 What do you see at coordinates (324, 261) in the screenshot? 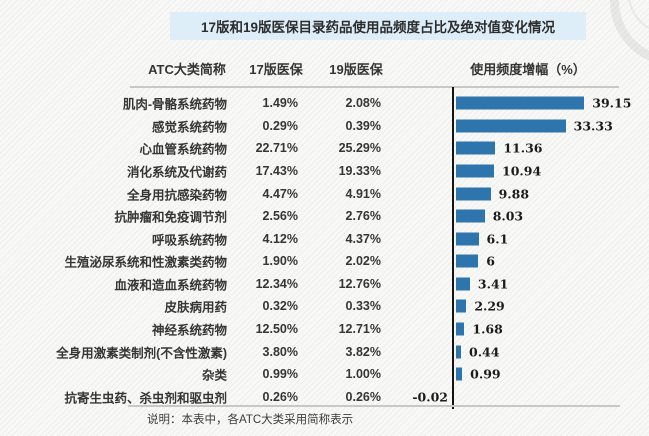
I see `table-row: 生殖泌尿系统和性激素类药物 1.90% 2.02% 6` at bounding box center [324, 261].